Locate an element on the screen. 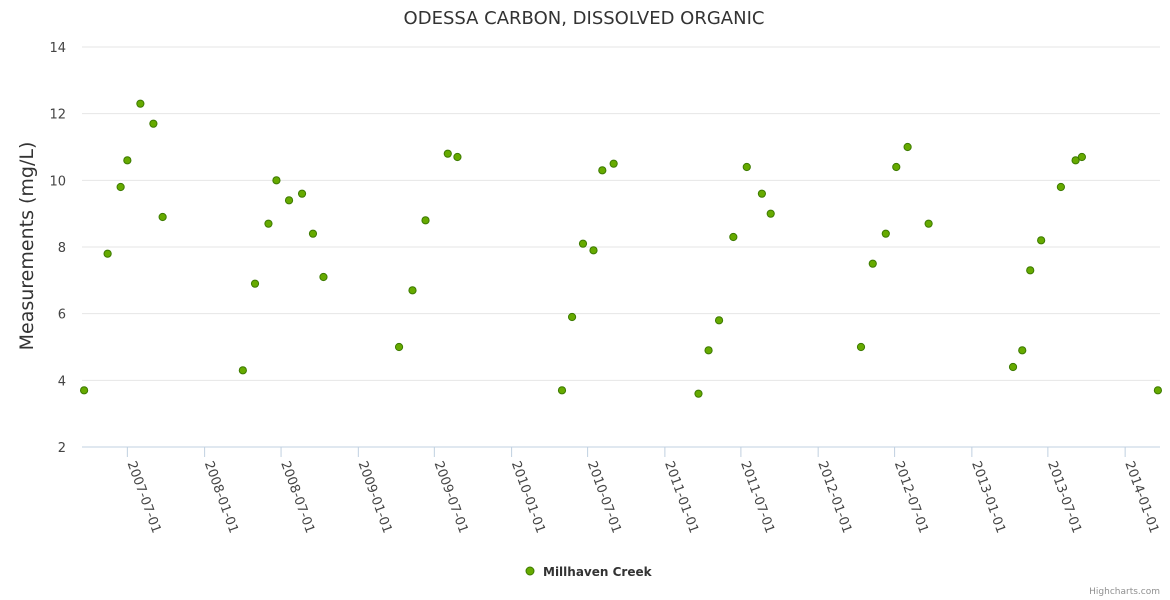 This screenshot has height=600, width=1170. x-tick-label: 2011-01-01 is located at coordinates (681, 497).